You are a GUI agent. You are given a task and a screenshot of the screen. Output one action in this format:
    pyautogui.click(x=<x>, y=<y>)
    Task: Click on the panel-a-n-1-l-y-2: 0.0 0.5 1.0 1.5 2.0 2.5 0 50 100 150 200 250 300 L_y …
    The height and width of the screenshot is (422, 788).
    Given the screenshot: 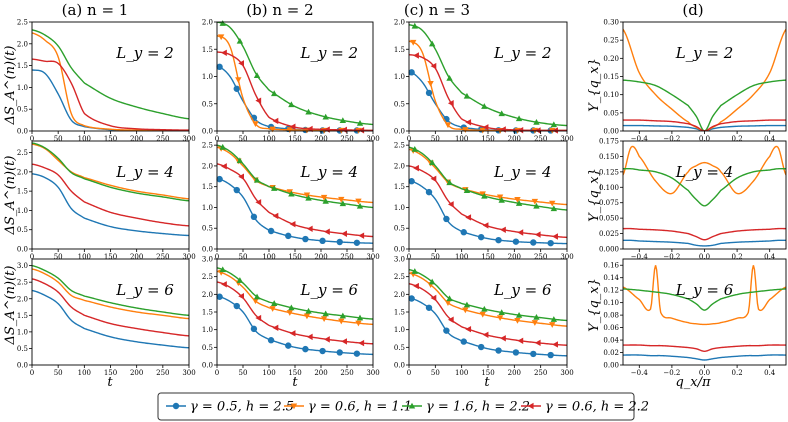 What is the action you would take?
    pyautogui.click(x=106, y=81)
    